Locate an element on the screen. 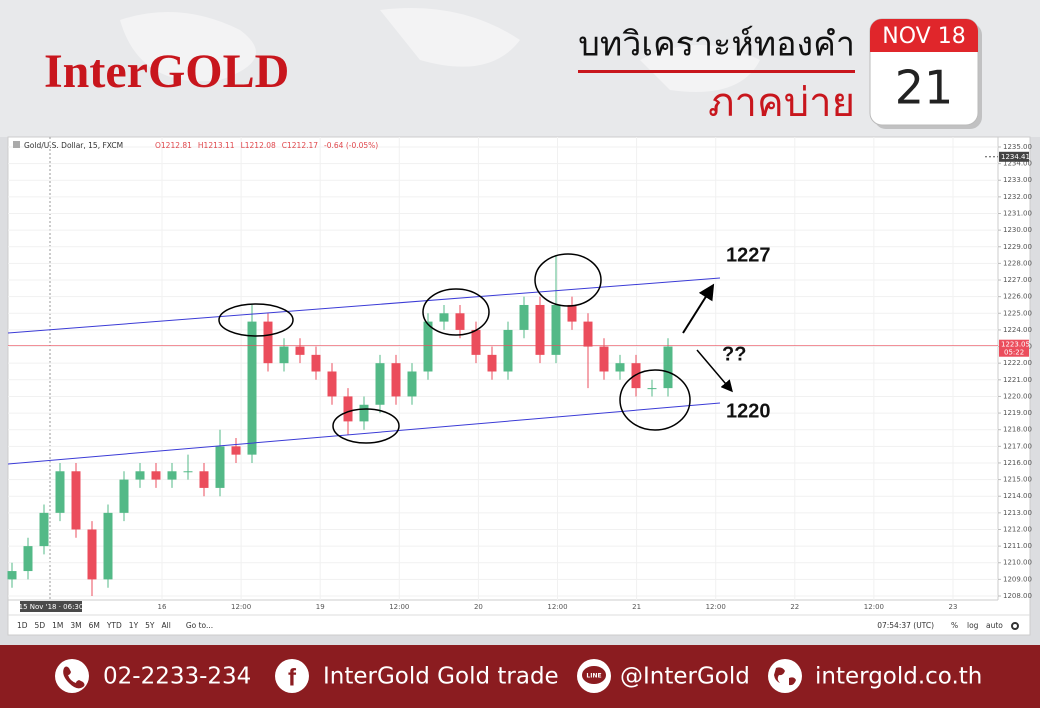 This screenshot has width=1040, height=708. y-tick-label: 1221.00 is located at coordinates (1017, 380).